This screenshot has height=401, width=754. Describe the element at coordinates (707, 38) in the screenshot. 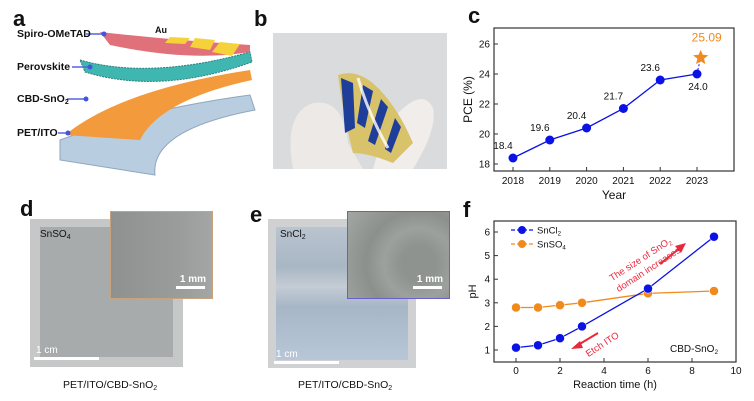

I see `record-pce-label: 25.09` at that location.